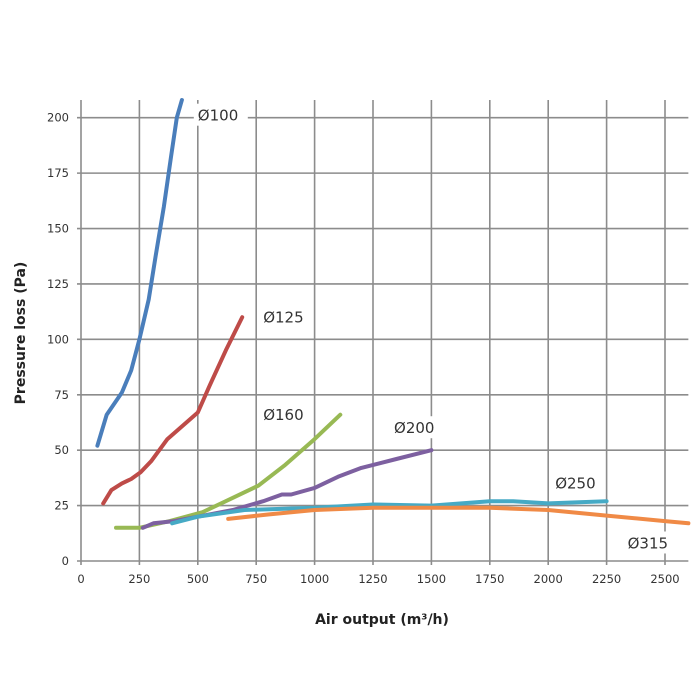 The height and width of the screenshot is (700, 699). I want to click on x-tick-label: 1500, so click(431, 579).